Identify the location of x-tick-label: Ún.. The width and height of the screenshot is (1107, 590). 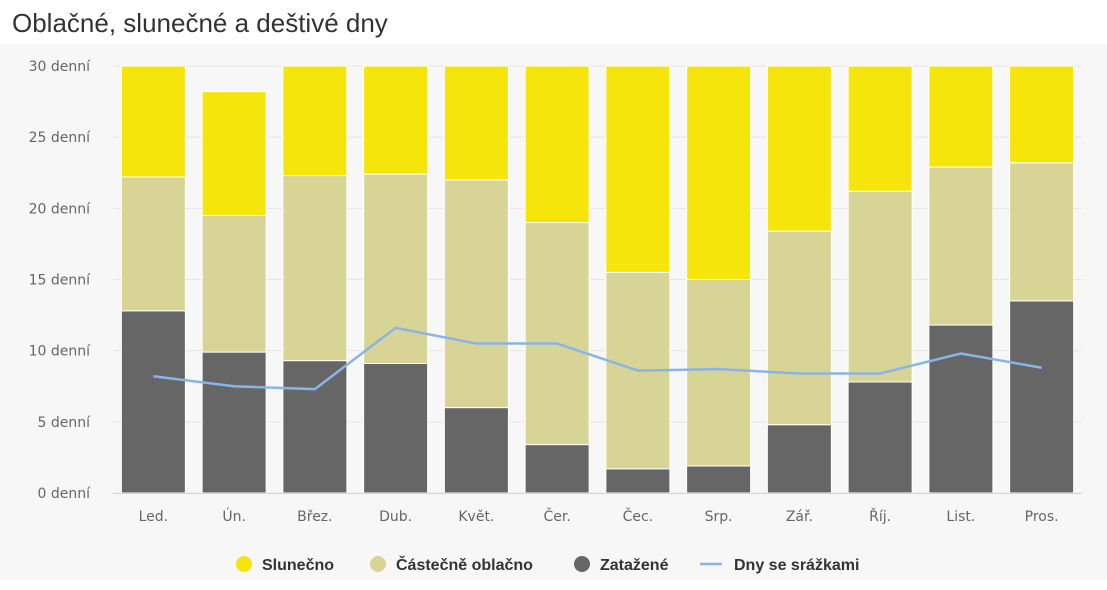
(234, 516).